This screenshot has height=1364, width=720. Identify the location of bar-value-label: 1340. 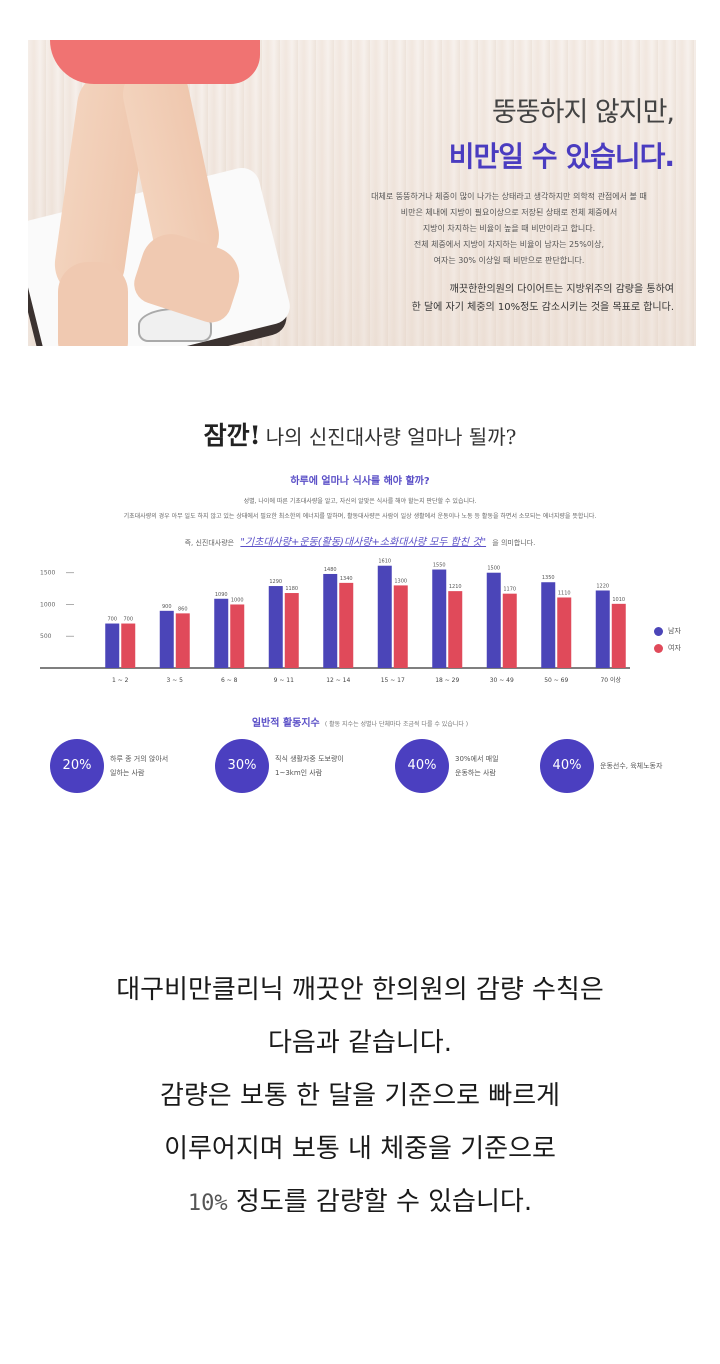
(346, 579).